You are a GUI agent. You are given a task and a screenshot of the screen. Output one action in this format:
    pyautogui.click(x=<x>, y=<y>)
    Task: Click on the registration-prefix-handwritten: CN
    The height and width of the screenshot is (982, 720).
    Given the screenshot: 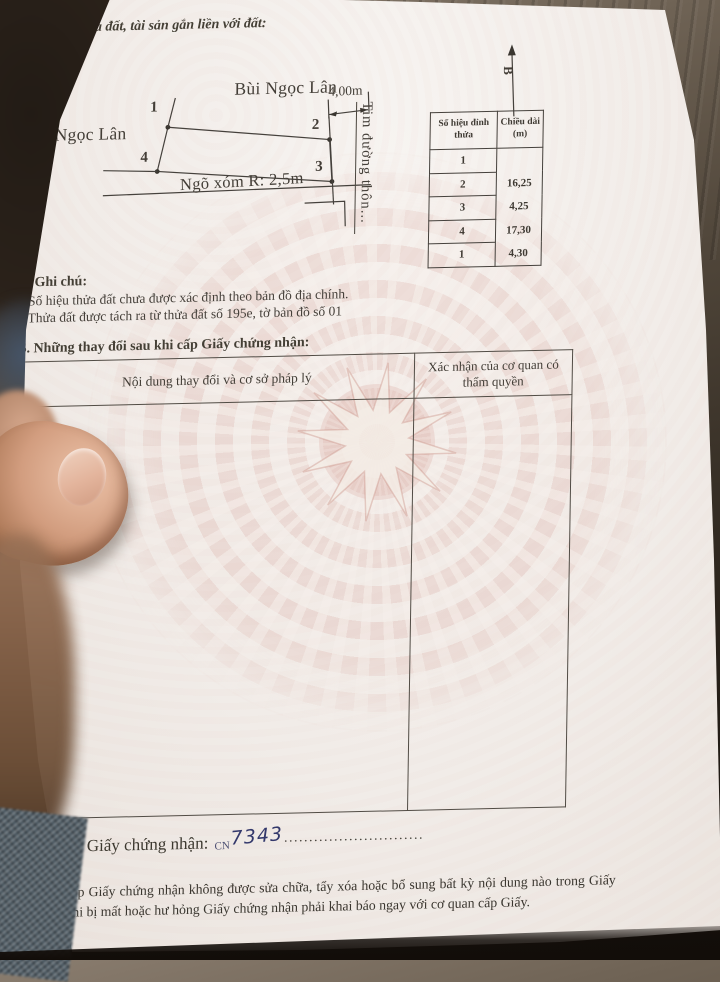 What is the action you would take?
    pyautogui.click(x=222, y=846)
    